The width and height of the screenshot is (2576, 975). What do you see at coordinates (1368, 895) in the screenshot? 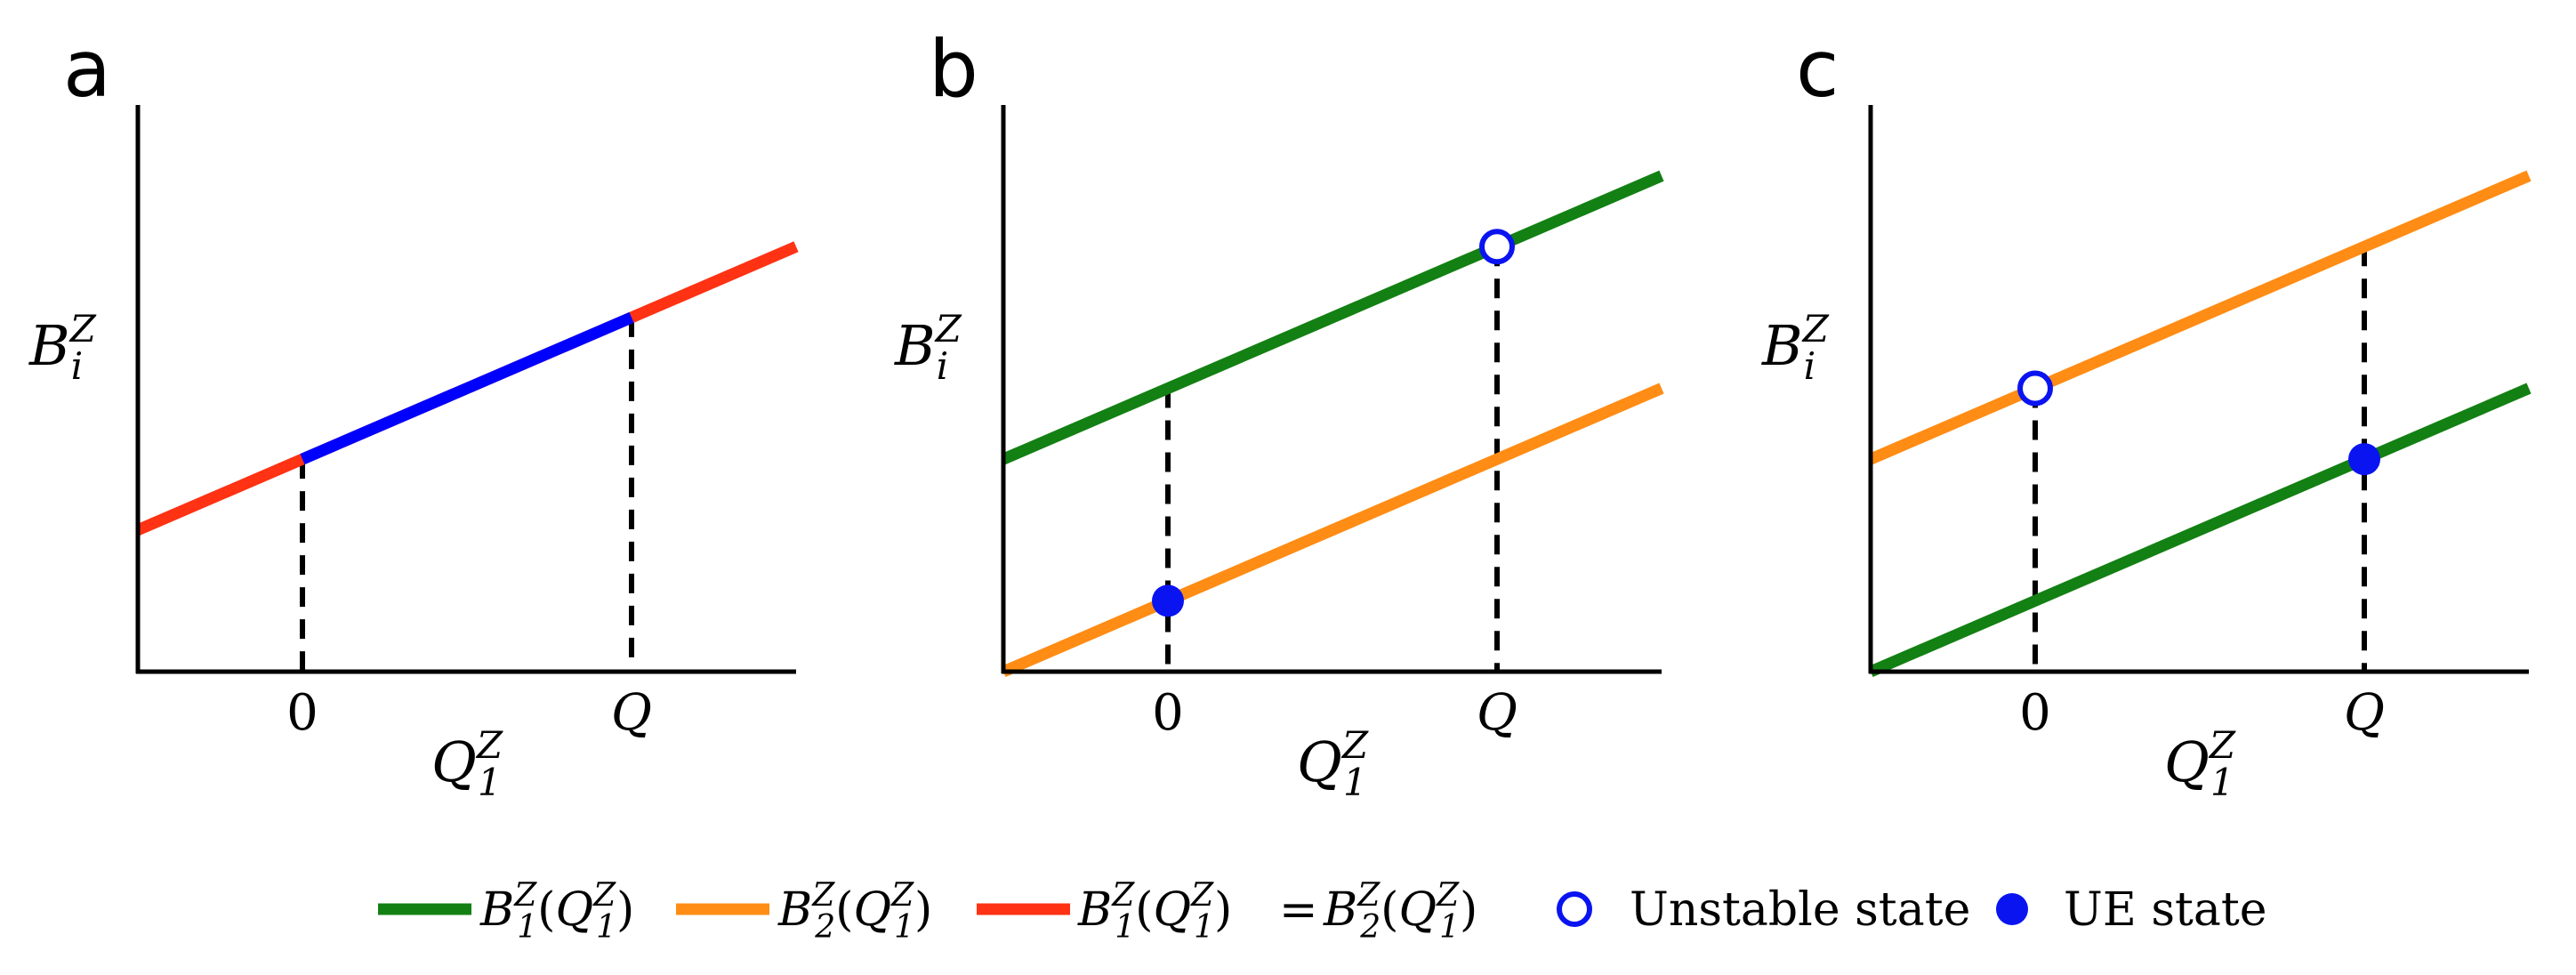
I see `legend-label-equal-right-fn-sup: Z` at bounding box center [1368, 895].